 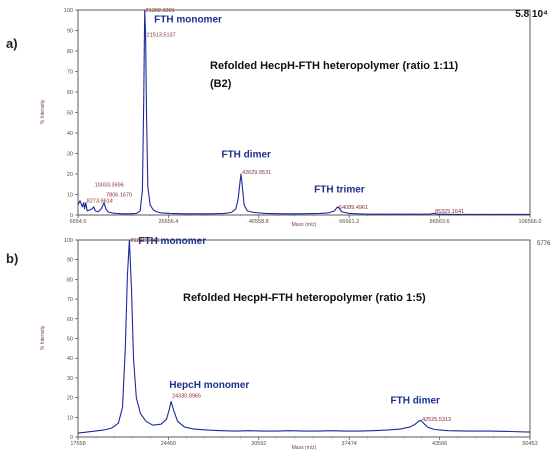 I want to click on peak-mass-label-b: 24330.8965, so click(x=186, y=397).